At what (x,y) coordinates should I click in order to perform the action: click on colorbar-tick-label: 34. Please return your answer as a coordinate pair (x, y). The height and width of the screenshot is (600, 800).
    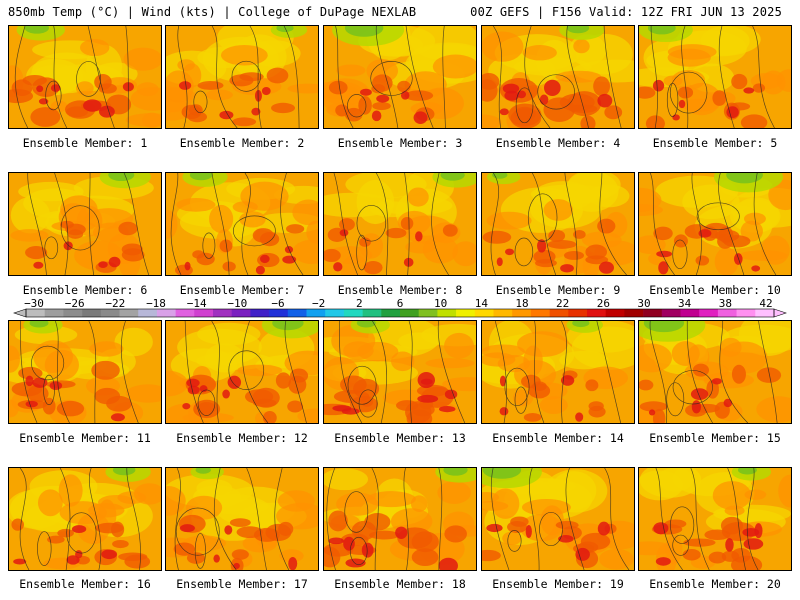
    Looking at the image, I should click on (685, 303).